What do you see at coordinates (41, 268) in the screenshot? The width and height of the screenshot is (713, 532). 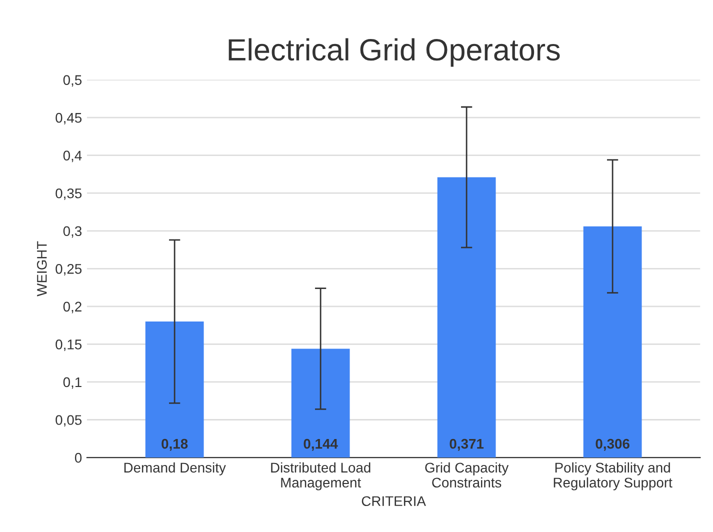 I see `y-axis-title: WEIGHT` at bounding box center [41, 268].